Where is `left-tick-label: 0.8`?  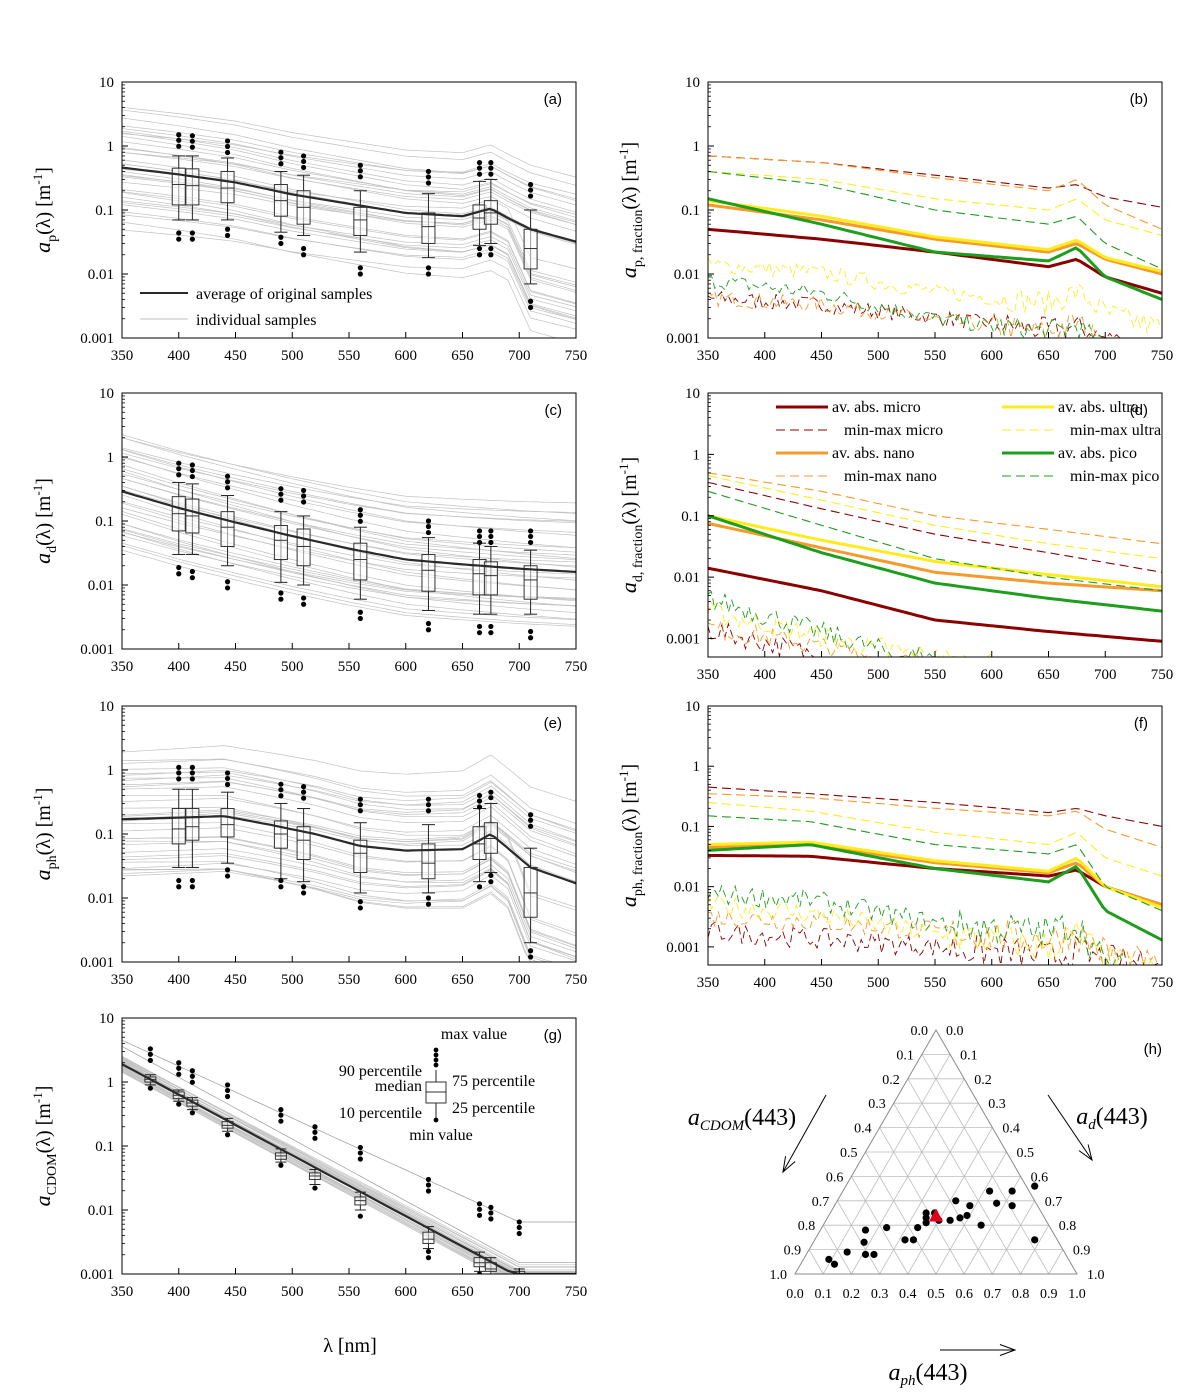 left-tick-label: 0.8 is located at coordinates (807, 1226).